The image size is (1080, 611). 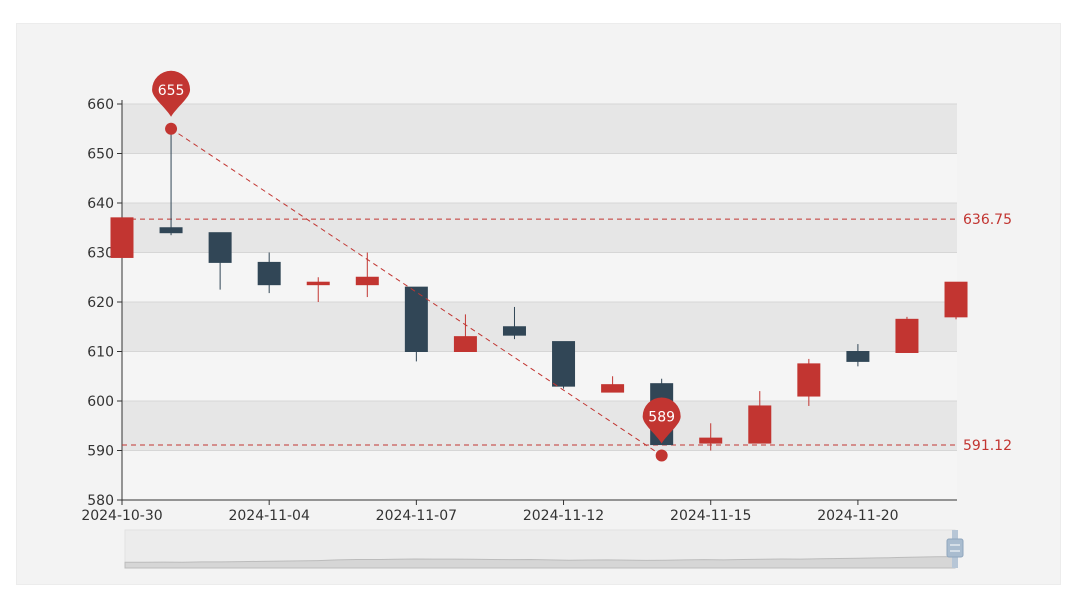 What do you see at coordinates (540, 562) in the screenshot?
I see `zoom-overview-area` at bounding box center [540, 562].